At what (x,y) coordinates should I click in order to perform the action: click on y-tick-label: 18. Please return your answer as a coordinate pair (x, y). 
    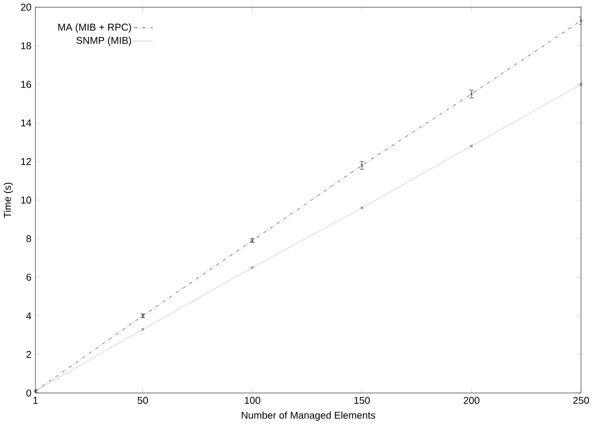
    Looking at the image, I should click on (26, 46).